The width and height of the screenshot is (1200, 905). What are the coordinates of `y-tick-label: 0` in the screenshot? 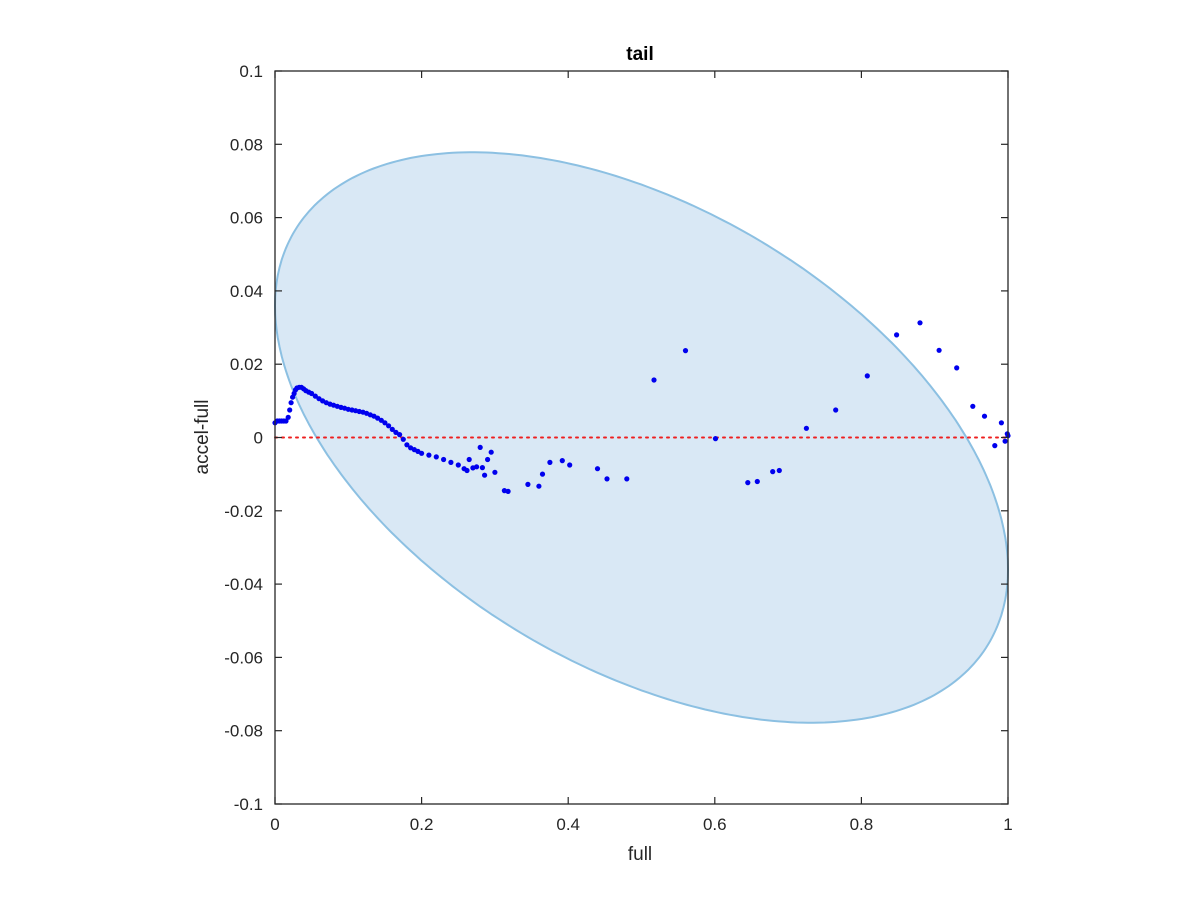 It's located at (258, 438).